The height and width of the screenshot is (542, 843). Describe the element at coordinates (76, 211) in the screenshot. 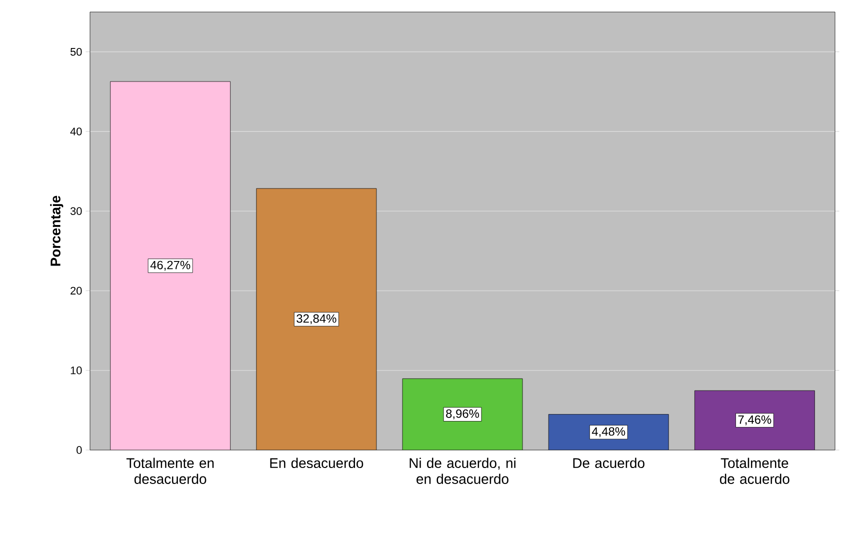

I see `y-tick-label: 30` at that location.